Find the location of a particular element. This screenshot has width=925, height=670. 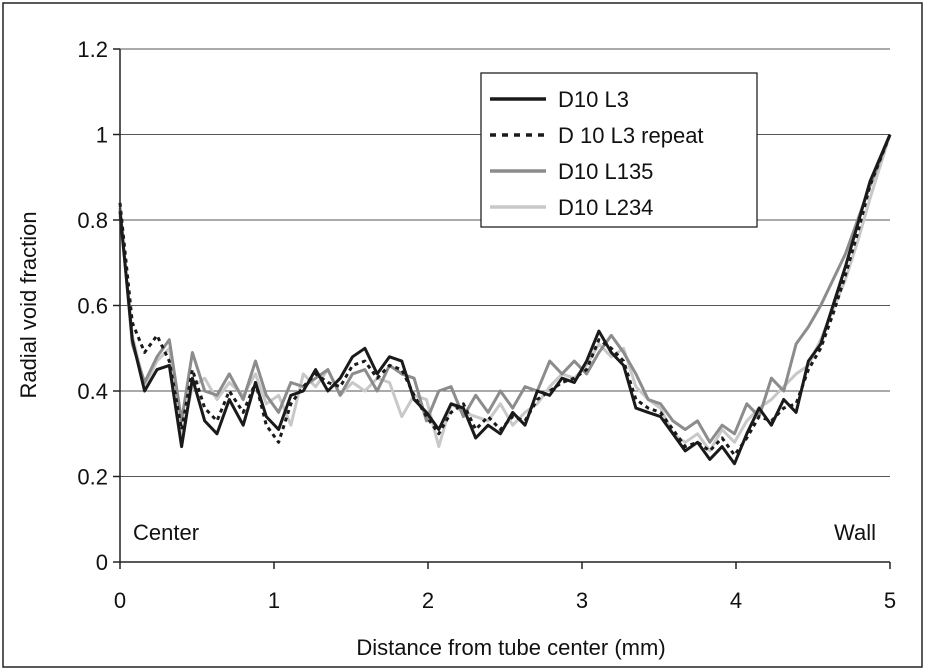

x-tick-label: 2 is located at coordinates (428, 600).